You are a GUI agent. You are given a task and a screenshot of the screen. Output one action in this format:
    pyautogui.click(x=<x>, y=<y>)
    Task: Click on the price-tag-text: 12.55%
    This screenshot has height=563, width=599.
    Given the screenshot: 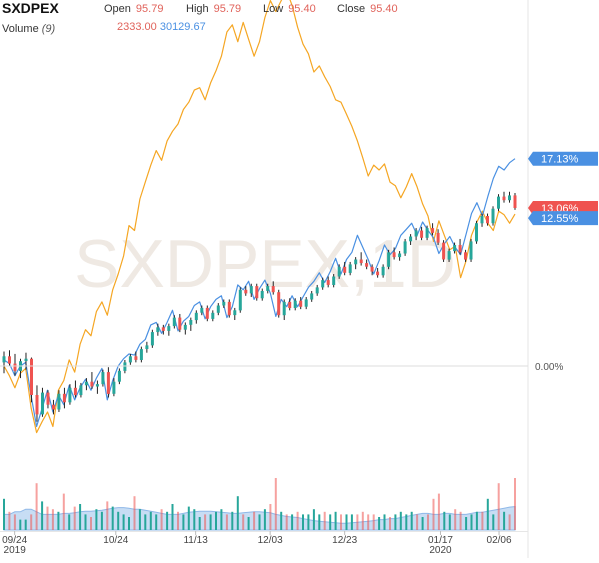 What is the action you would take?
    pyautogui.click(x=560, y=219)
    